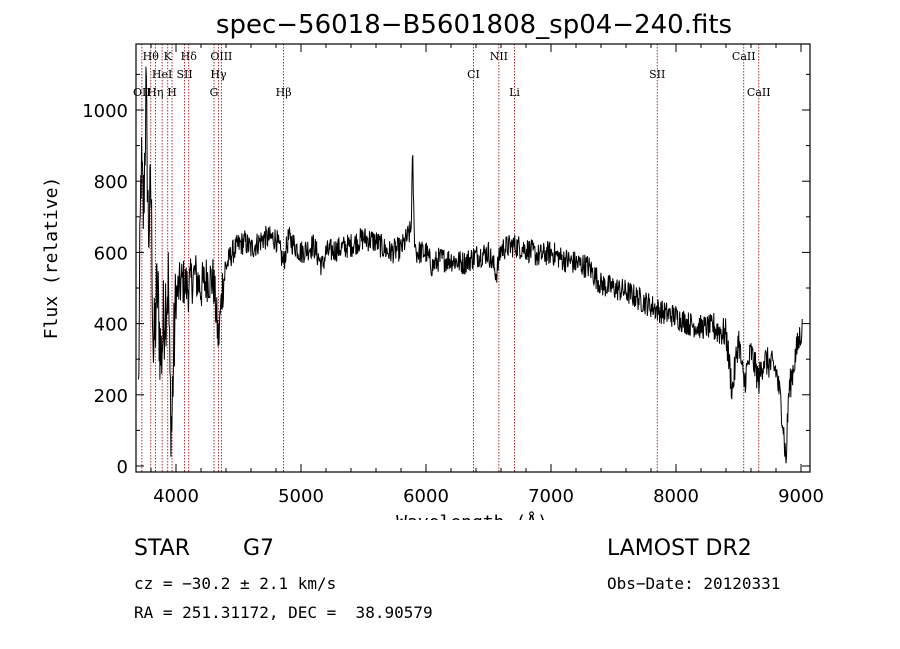 This screenshot has width=900, height=649. Describe the element at coordinates (105, 111) in the screenshot. I see `y-tick-label: 1000` at that location.